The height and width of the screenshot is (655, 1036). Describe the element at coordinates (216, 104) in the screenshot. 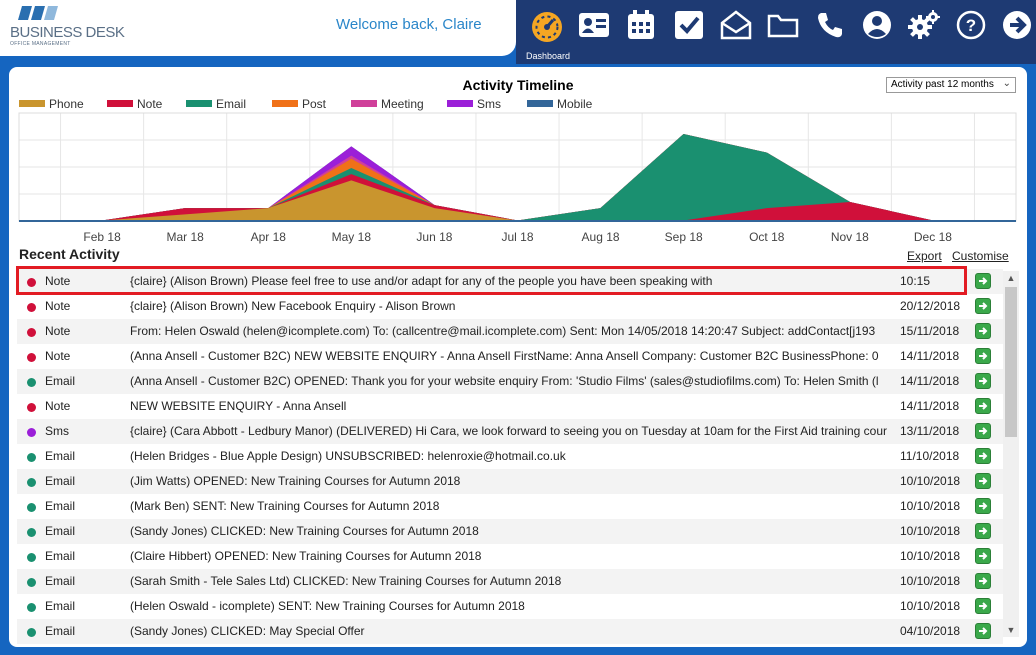

I see `legend-item-email: Email` at that location.